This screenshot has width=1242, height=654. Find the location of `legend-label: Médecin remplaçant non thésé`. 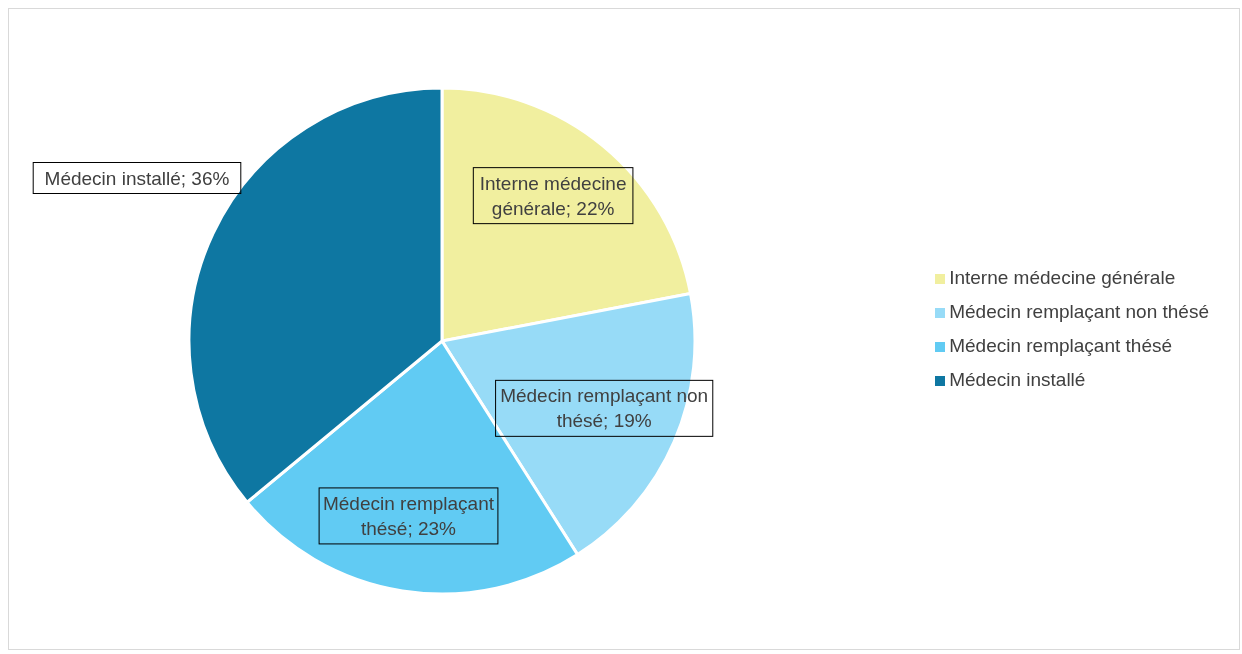

legend-label: Médecin remplaçant non thésé is located at coordinates (1079, 311).